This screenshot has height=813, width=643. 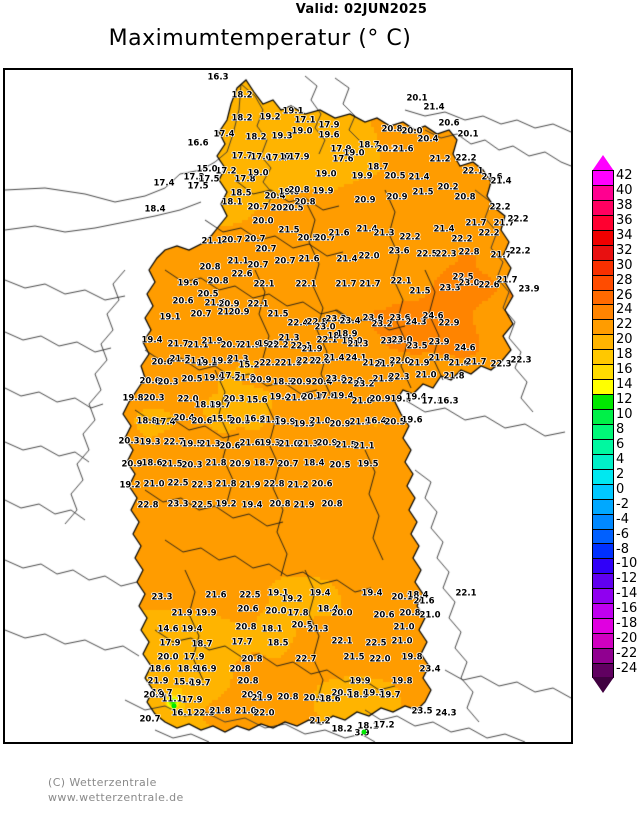 What do you see at coordinates (226, 171) in the screenshot?
I see `station-temperature-label: 17.2` at bounding box center [226, 171].